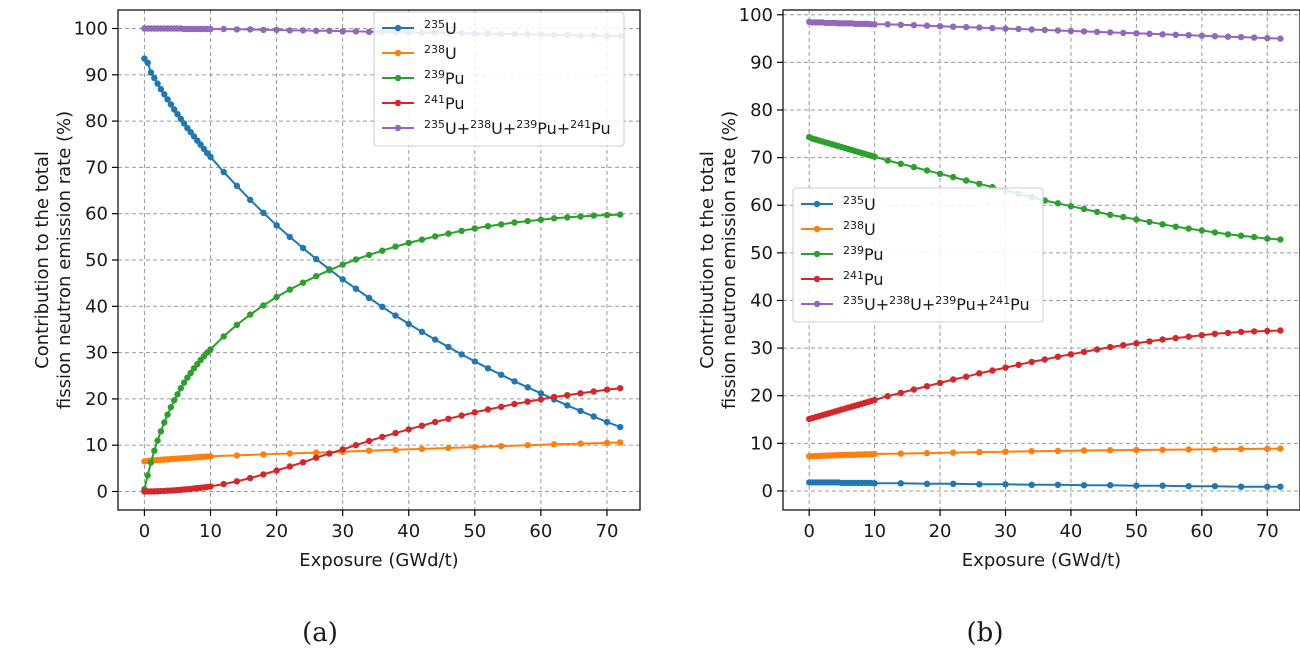  Describe the element at coordinates (767, 491) in the screenshot. I see `y-tick-label: 0` at that location.